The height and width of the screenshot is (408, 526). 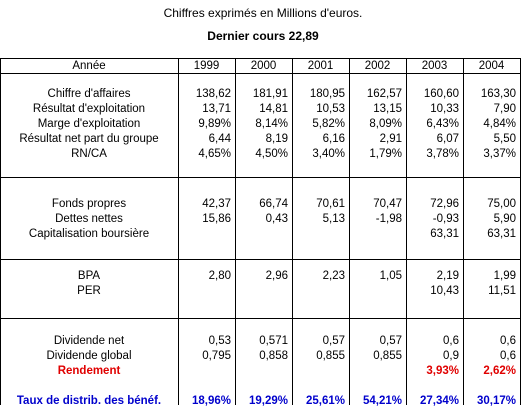 I want to click on table-cell: 0,43, so click(x=276, y=219).